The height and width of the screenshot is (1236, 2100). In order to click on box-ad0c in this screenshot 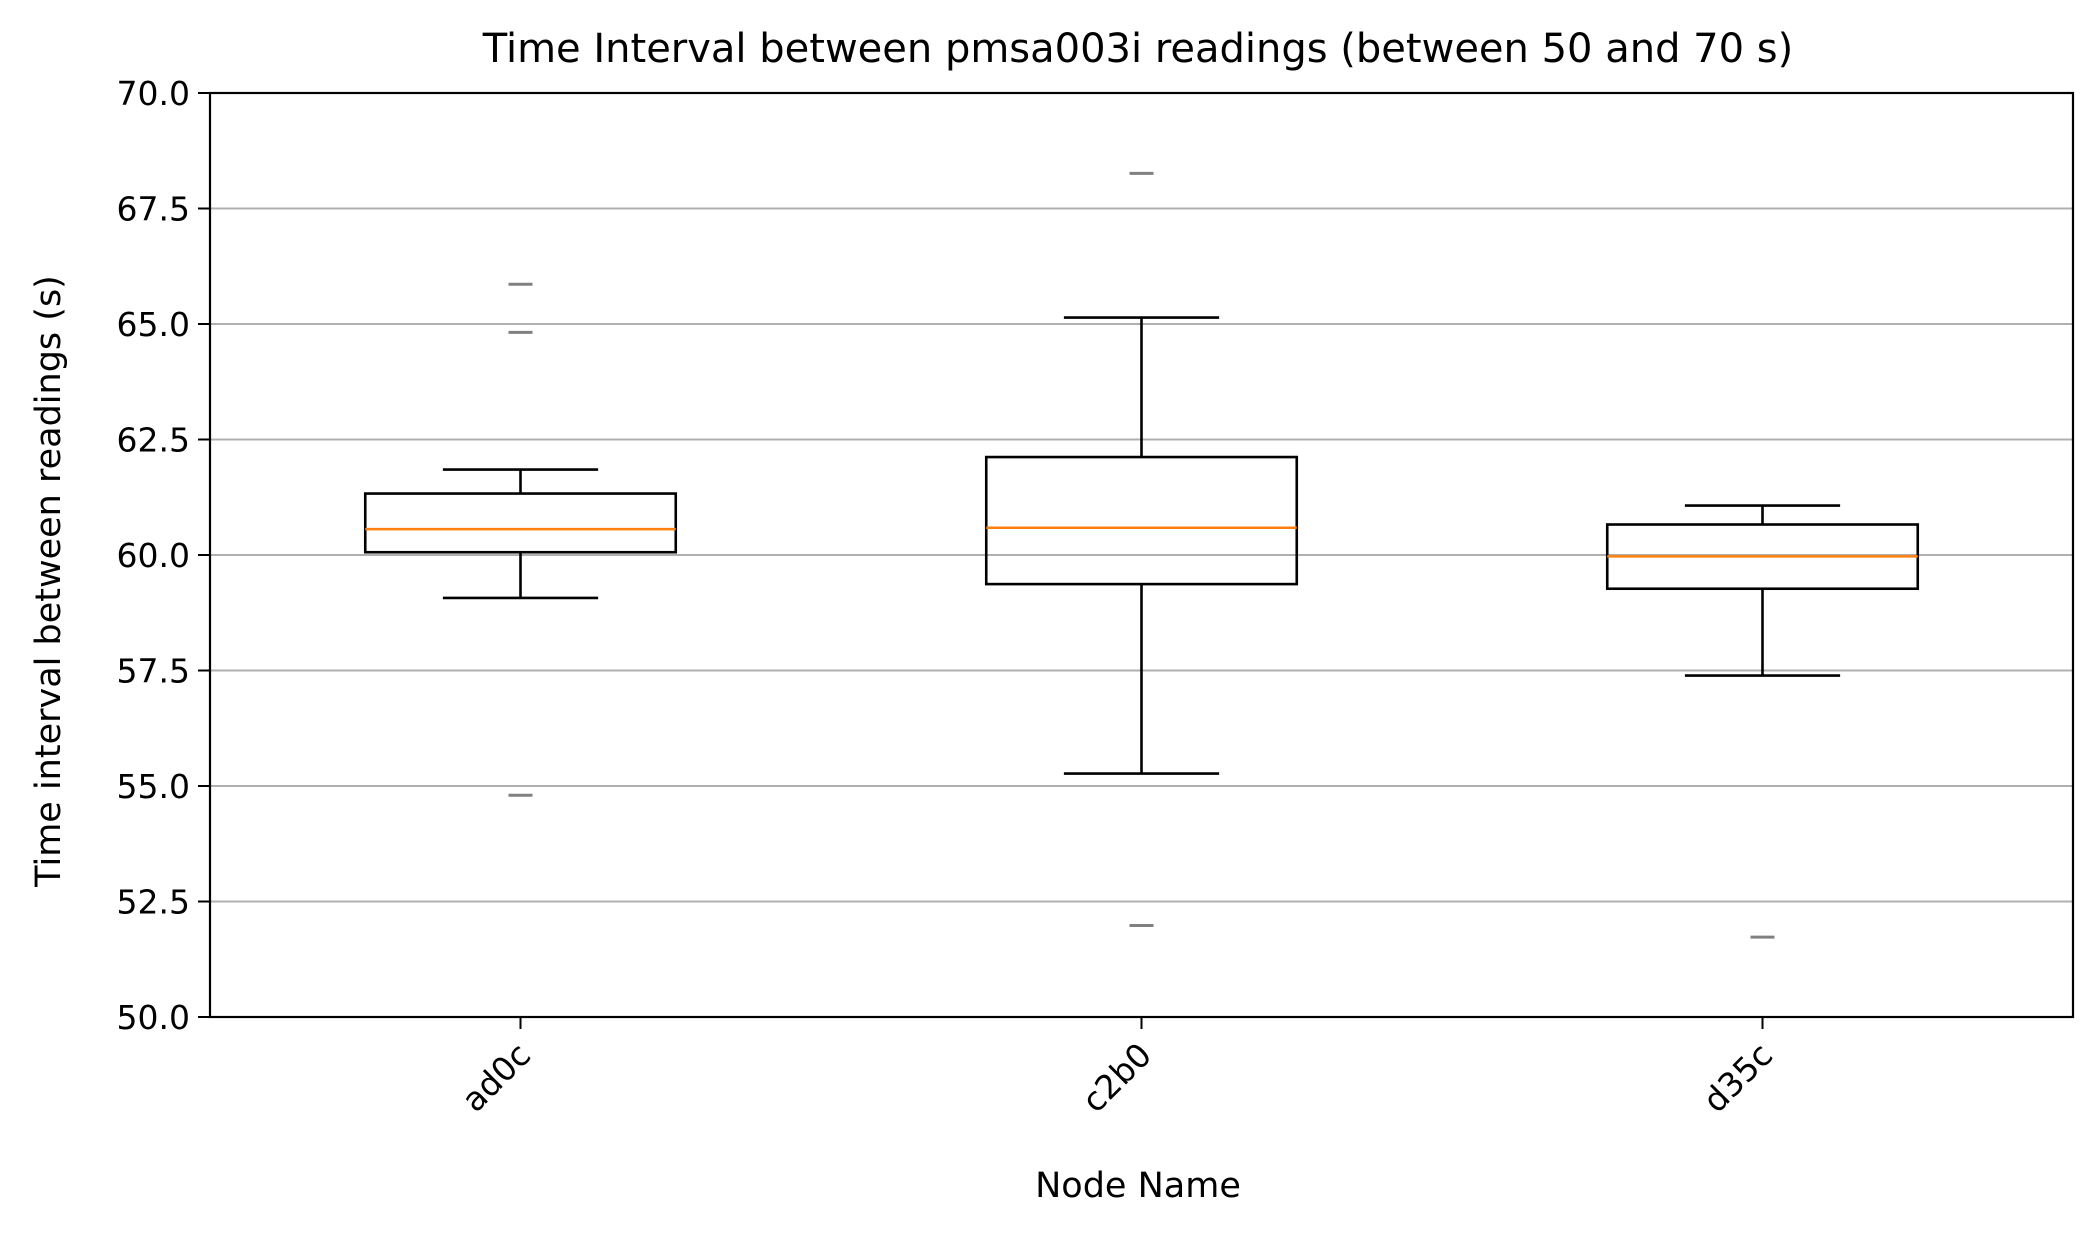, I will do `click(520, 539)`.